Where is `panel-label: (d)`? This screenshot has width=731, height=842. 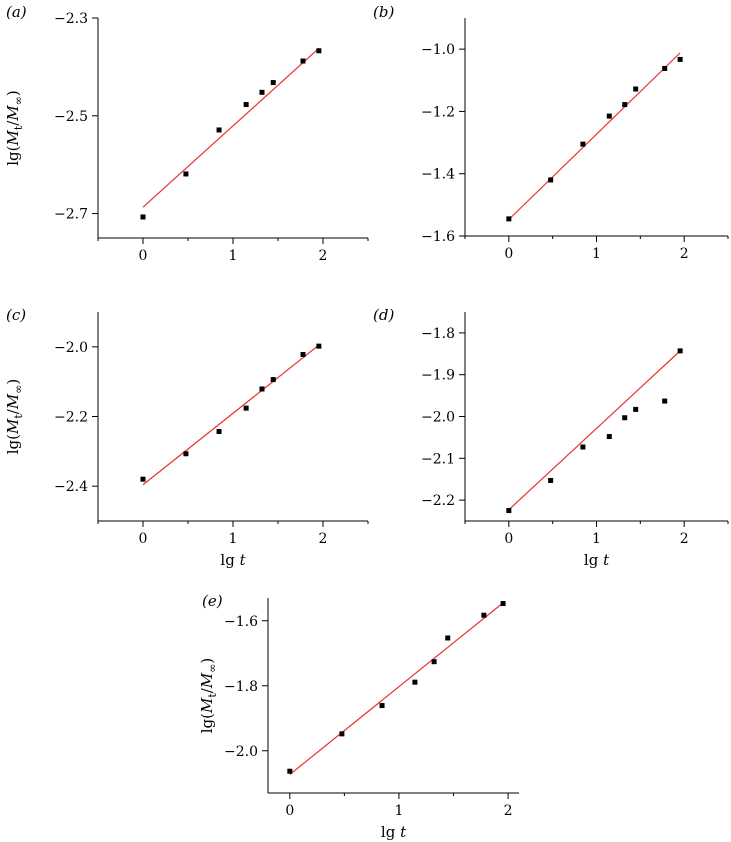
panel-label: (d) is located at coordinates (383, 315).